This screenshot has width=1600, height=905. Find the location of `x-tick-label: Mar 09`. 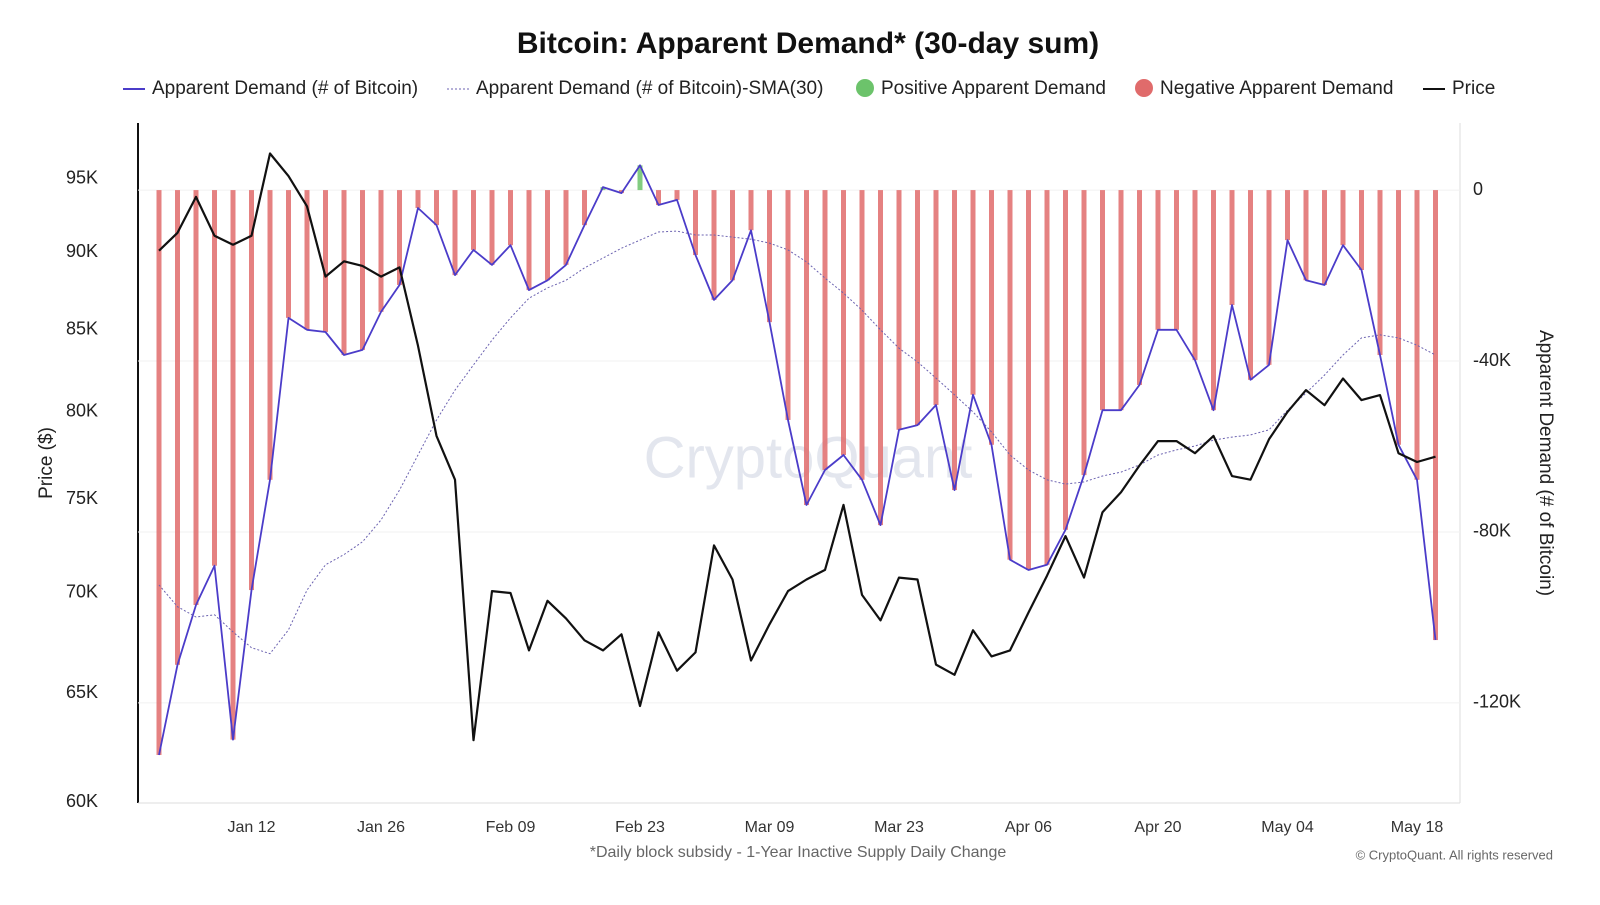

x-tick-label: Mar 09 is located at coordinates (770, 827).